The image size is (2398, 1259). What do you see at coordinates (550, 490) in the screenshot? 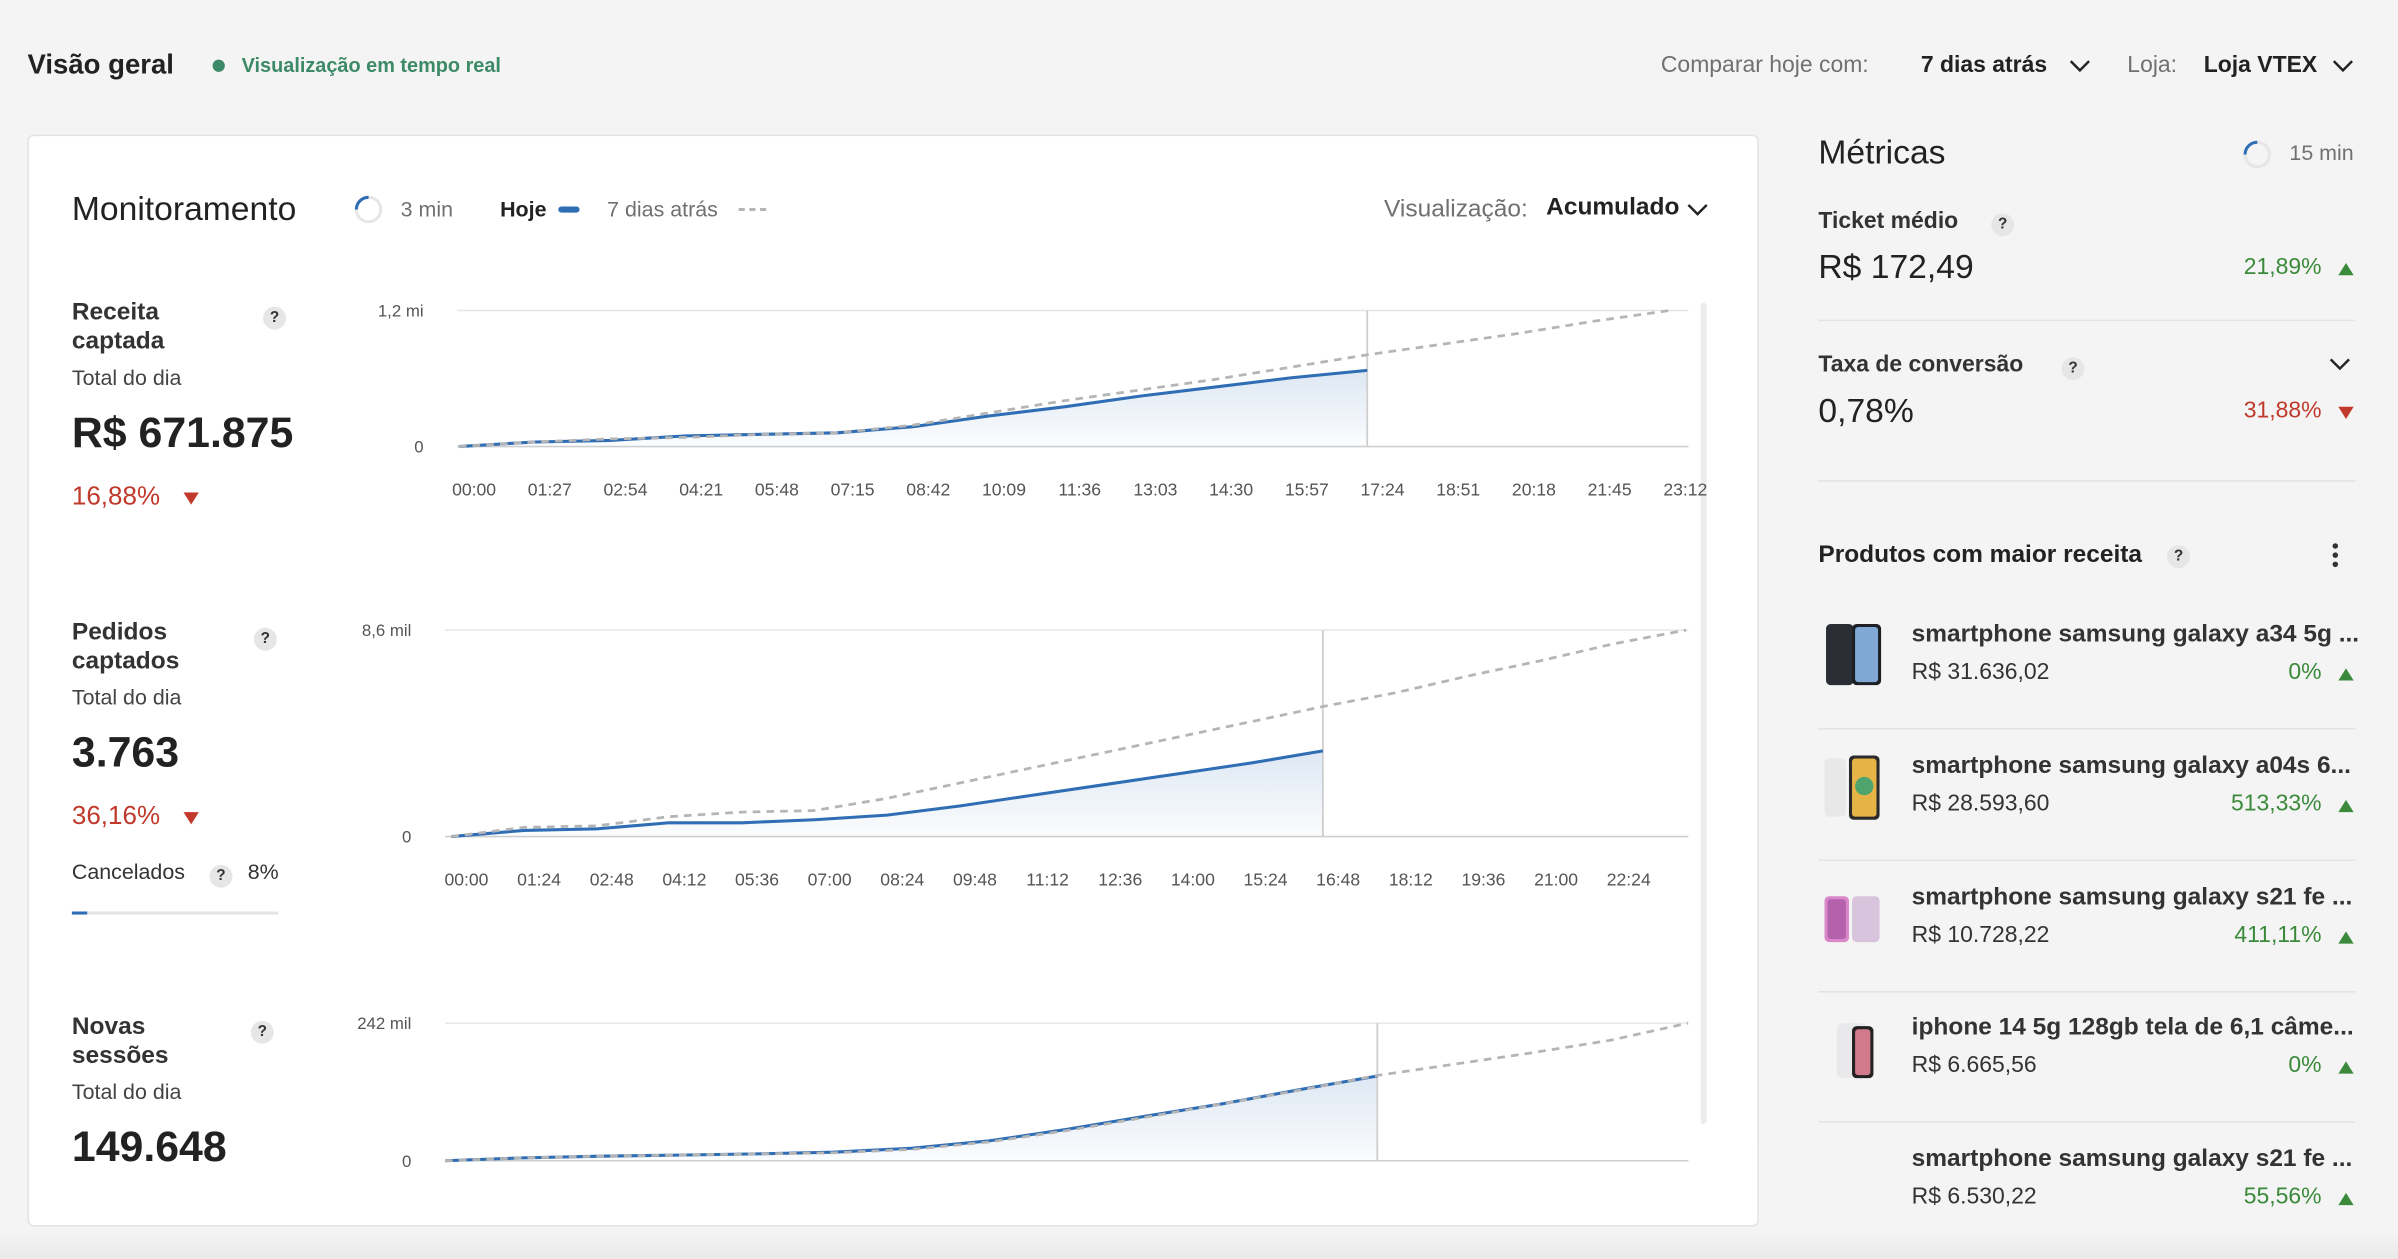
I see `x-tick-label: 01:27` at bounding box center [550, 490].